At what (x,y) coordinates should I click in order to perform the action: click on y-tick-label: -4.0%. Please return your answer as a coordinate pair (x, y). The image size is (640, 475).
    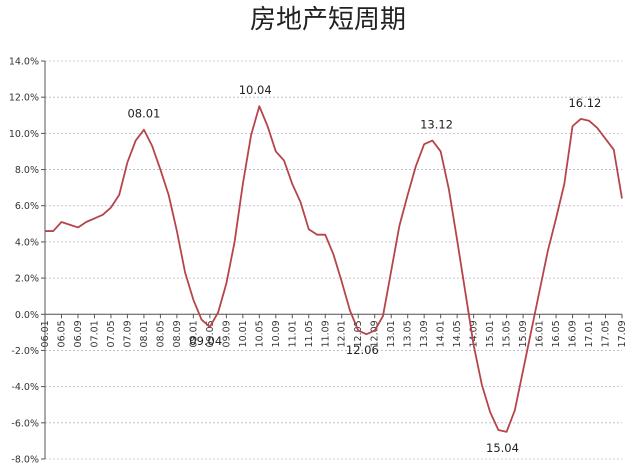
    Looking at the image, I should click on (25, 387).